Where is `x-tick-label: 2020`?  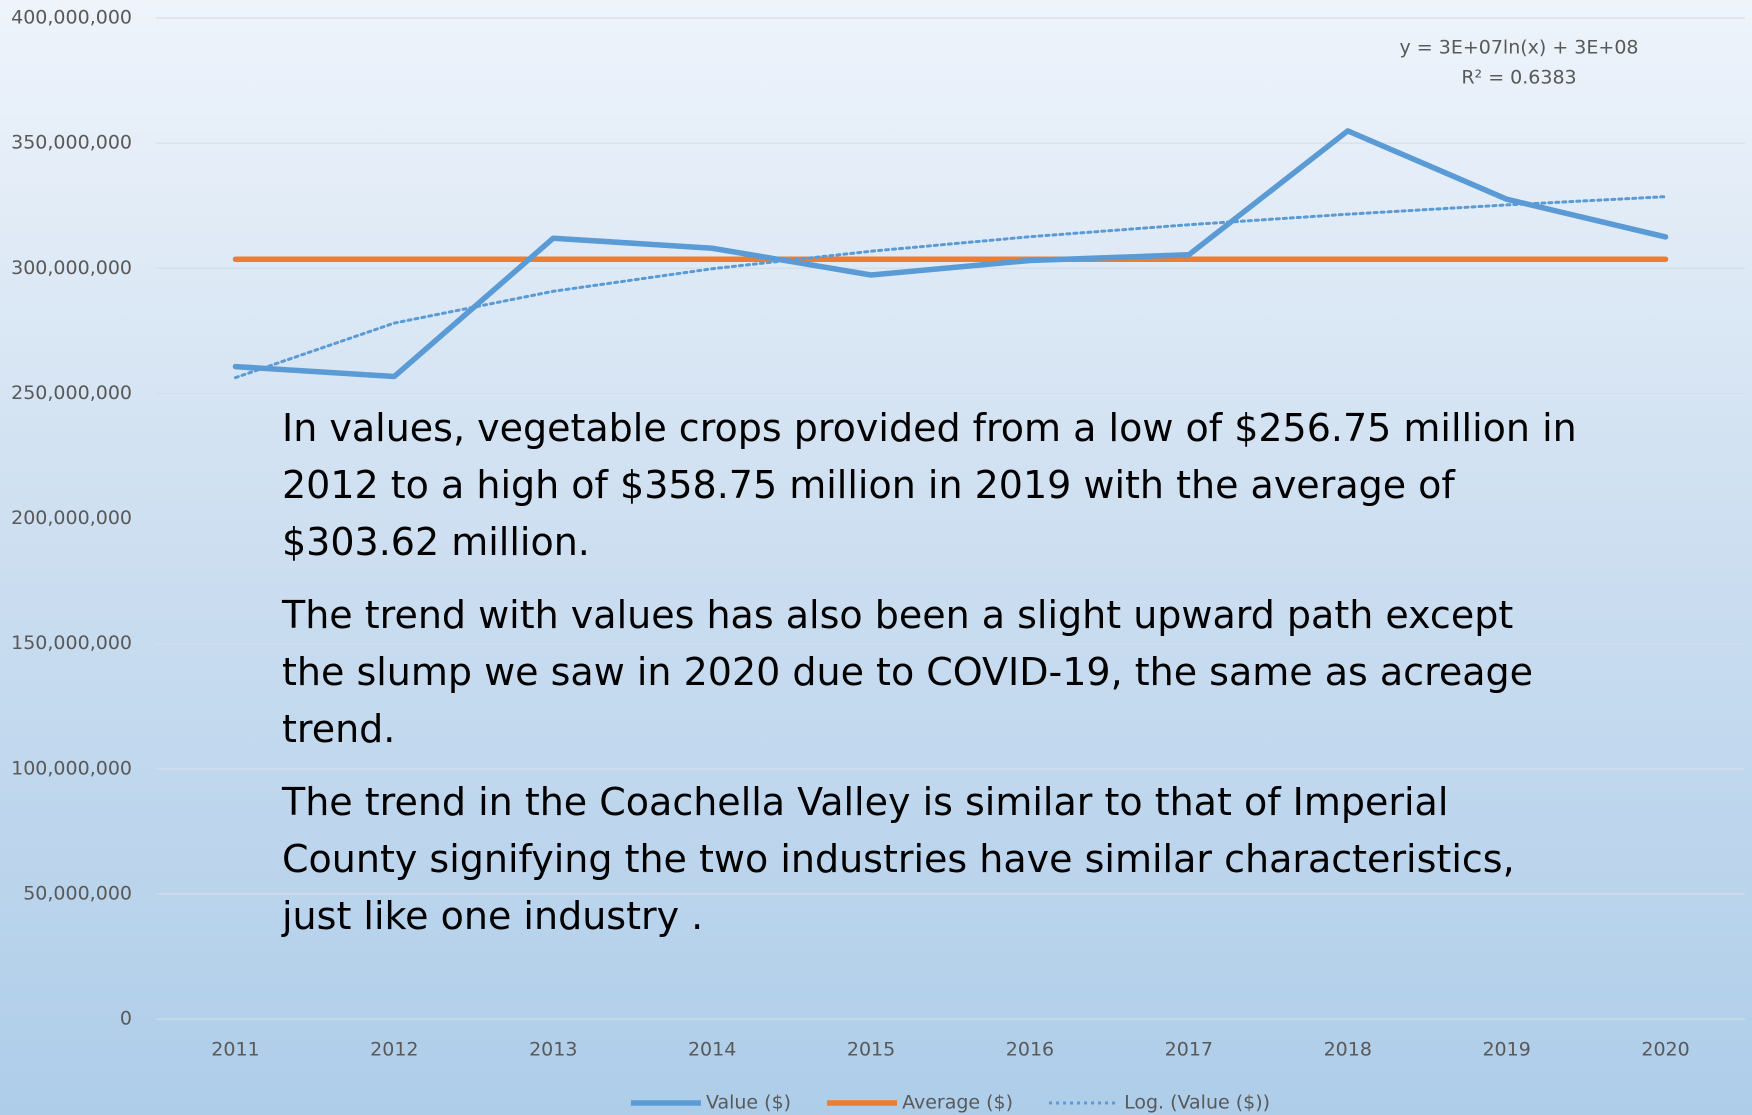
x-tick-label: 2020 is located at coordinates (1665, 1050).